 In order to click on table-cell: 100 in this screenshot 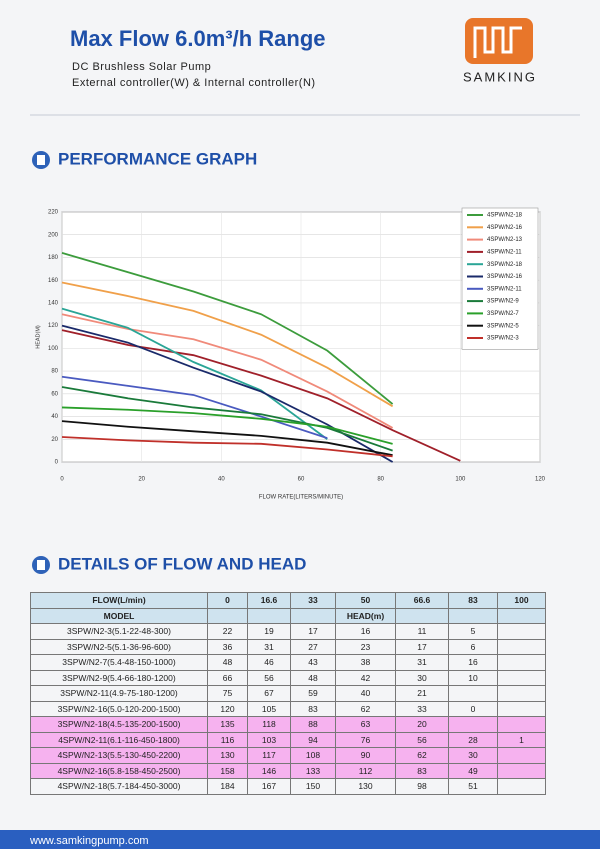, I will do `click(521, 600)`.